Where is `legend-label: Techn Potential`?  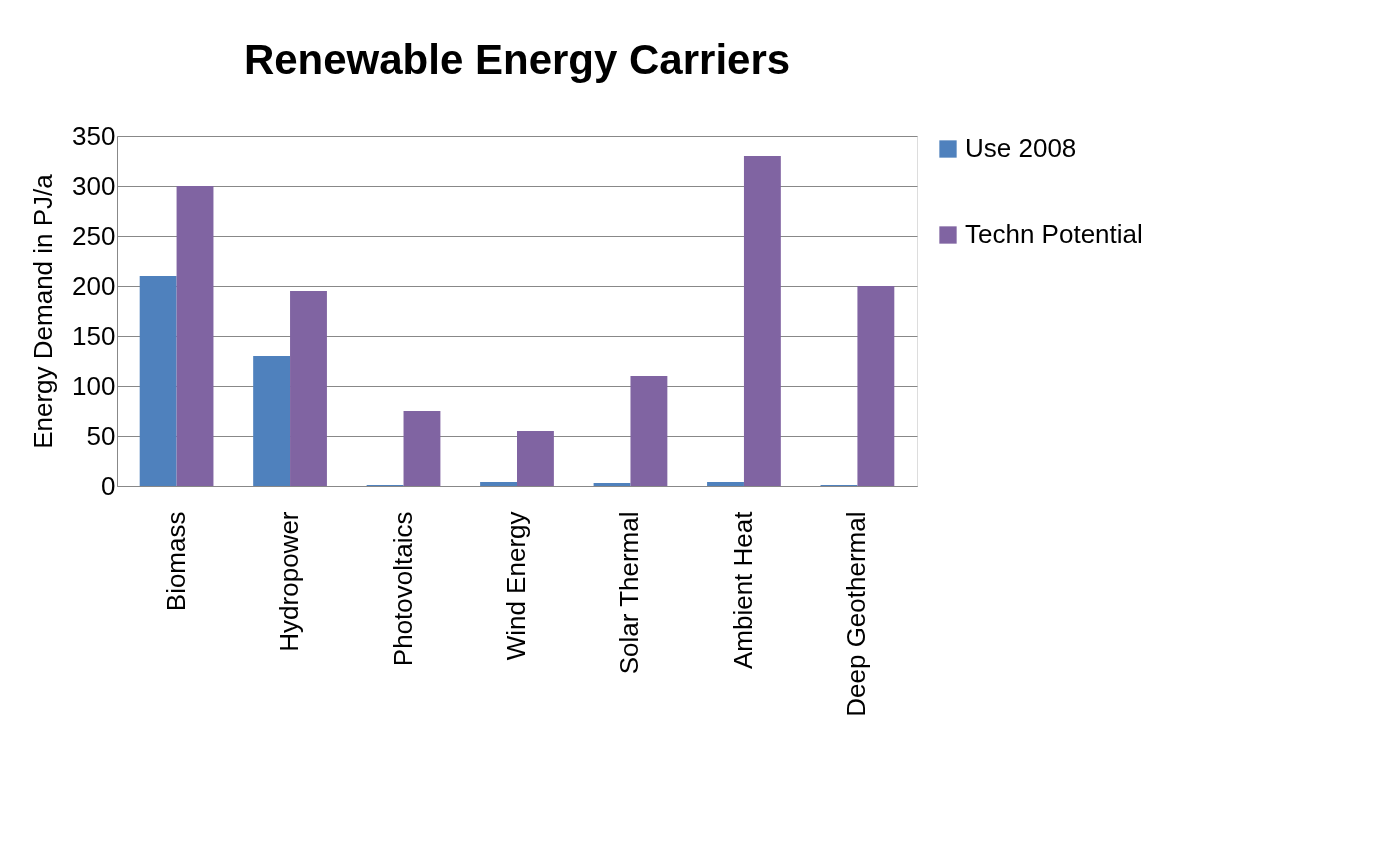
legend-label: Techn Potential is located at coordinates (1054, 234).